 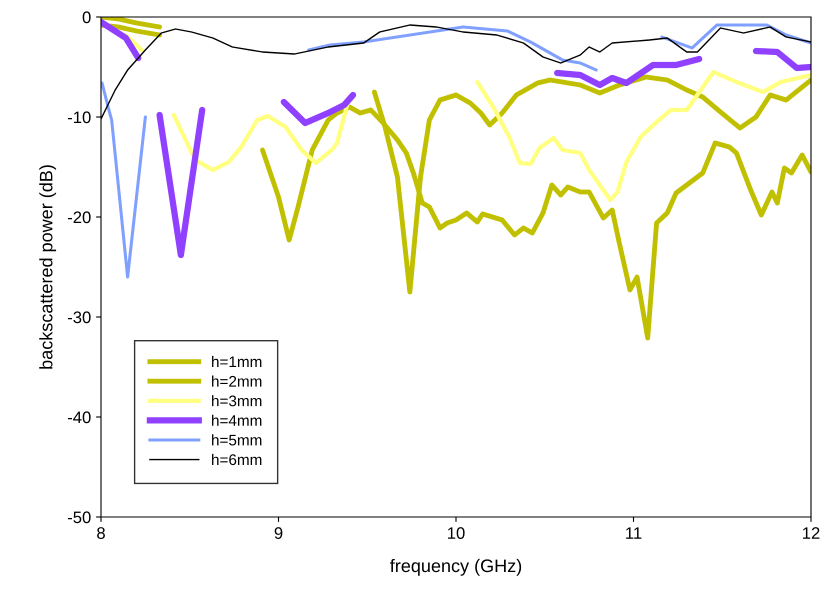 I want to click on y-axis-title: backscattered power (dB), so click(x=47, y=267).